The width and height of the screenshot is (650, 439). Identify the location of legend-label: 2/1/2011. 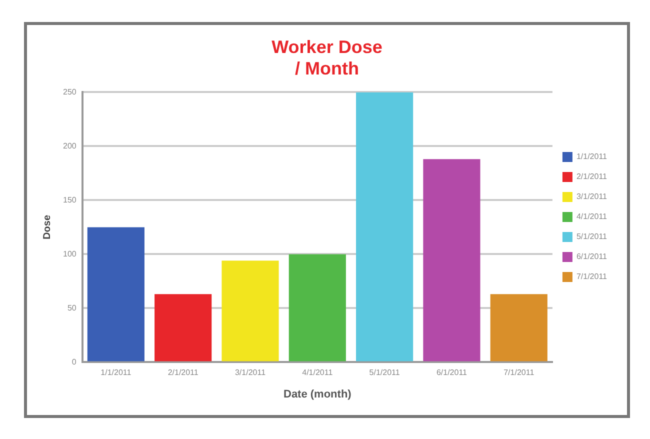
(592, 177).